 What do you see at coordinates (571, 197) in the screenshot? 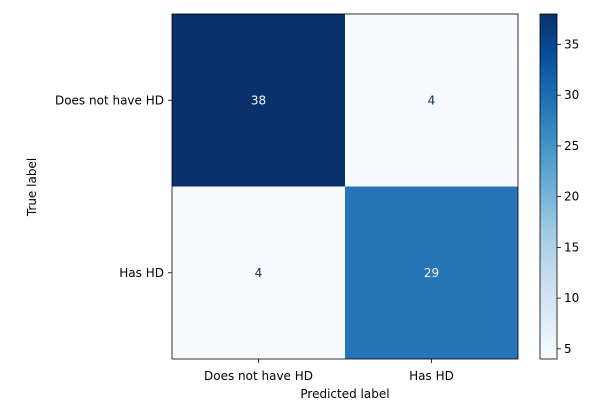
I see `colorbar-tick-label: 20` at bounding box center [571, 197].